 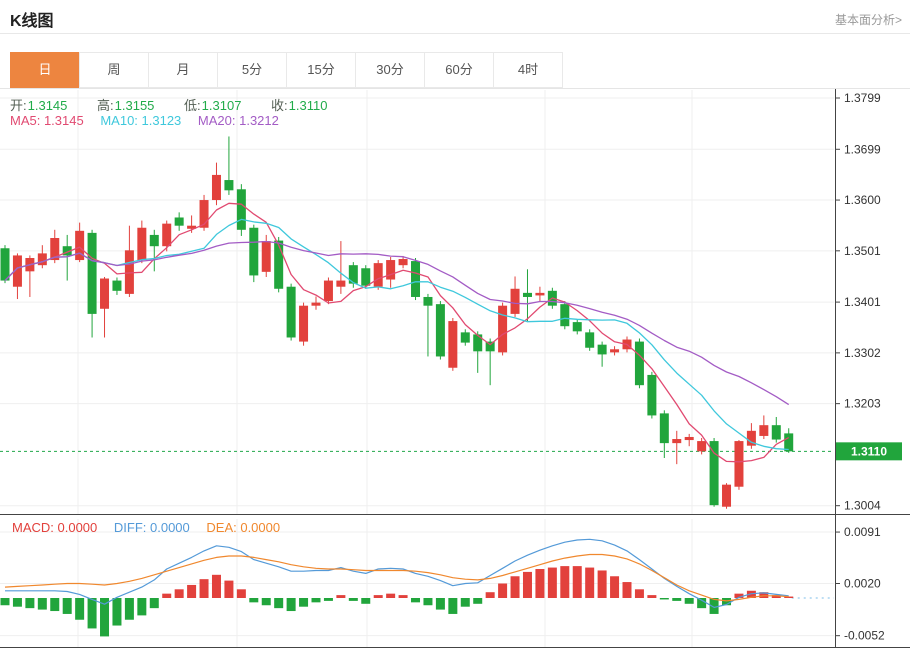 What do you see at coordinates (55, 527) in the screenshot?
I see `macd-readout: MACD: 0.0000` at bounding box center [55, 527].